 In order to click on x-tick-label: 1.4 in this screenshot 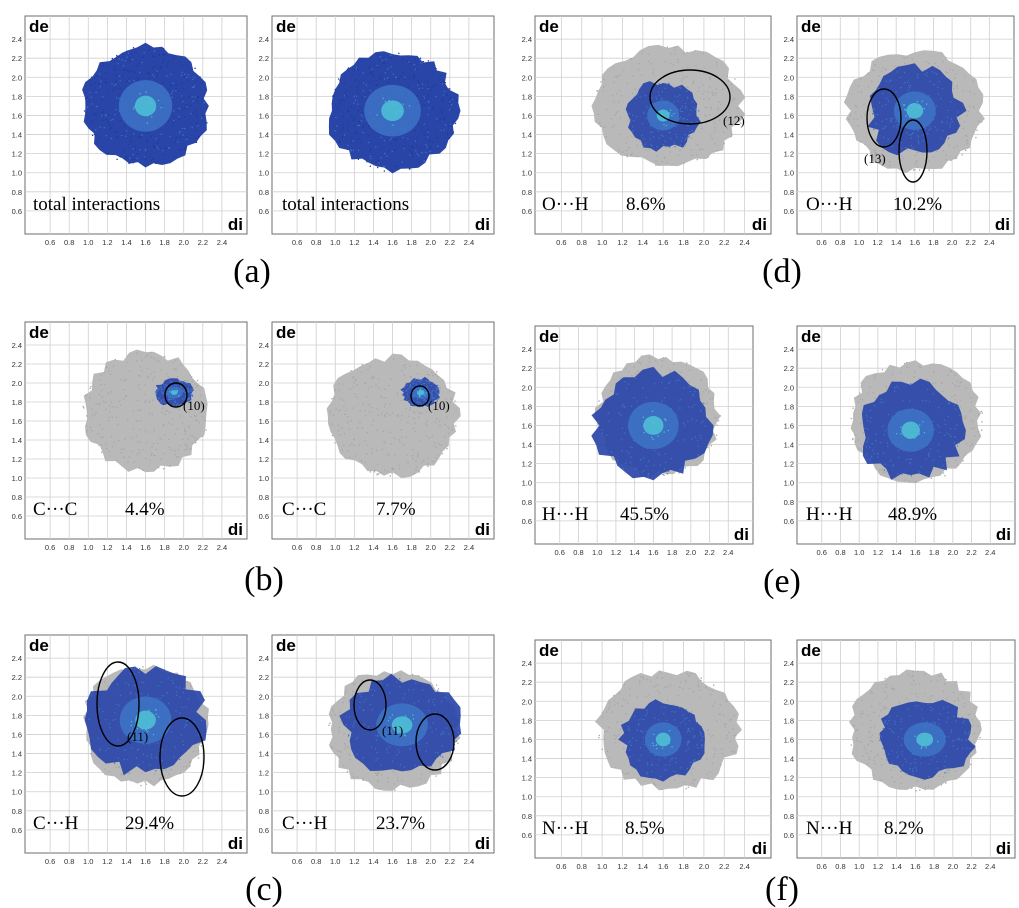, I will do `click(373, 242)`.